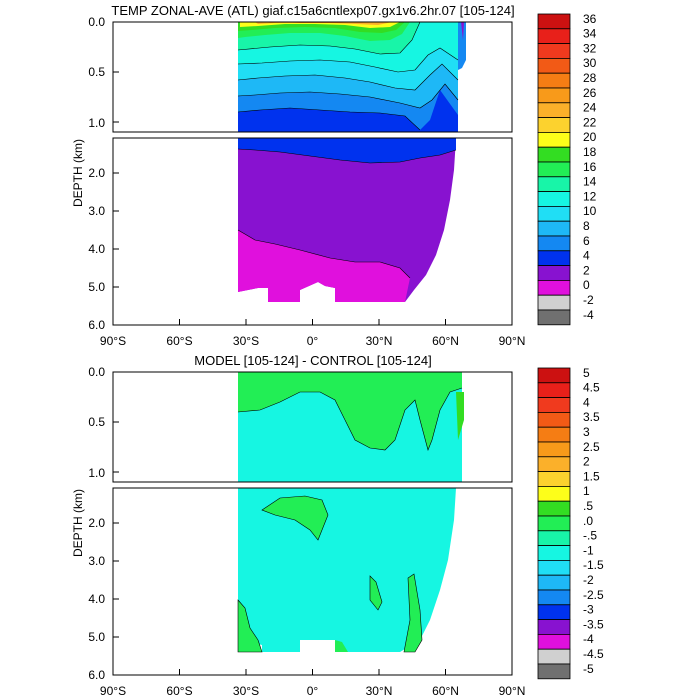 This screenshot has width=700, height=700. I want to click on p2-xtick-1: 60°S, so click(179, 691).